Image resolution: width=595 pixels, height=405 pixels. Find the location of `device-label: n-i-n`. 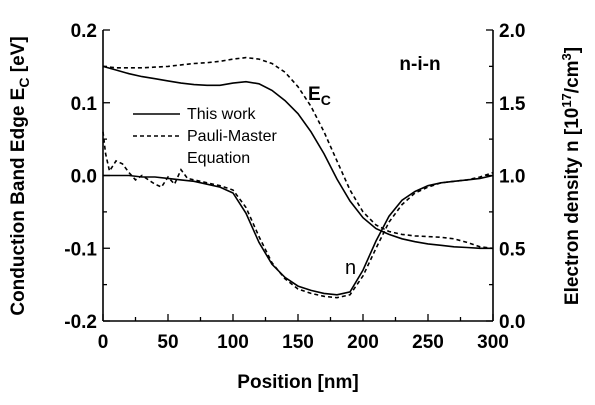

device-label: n-i-n is located at coordinates (419, 64).